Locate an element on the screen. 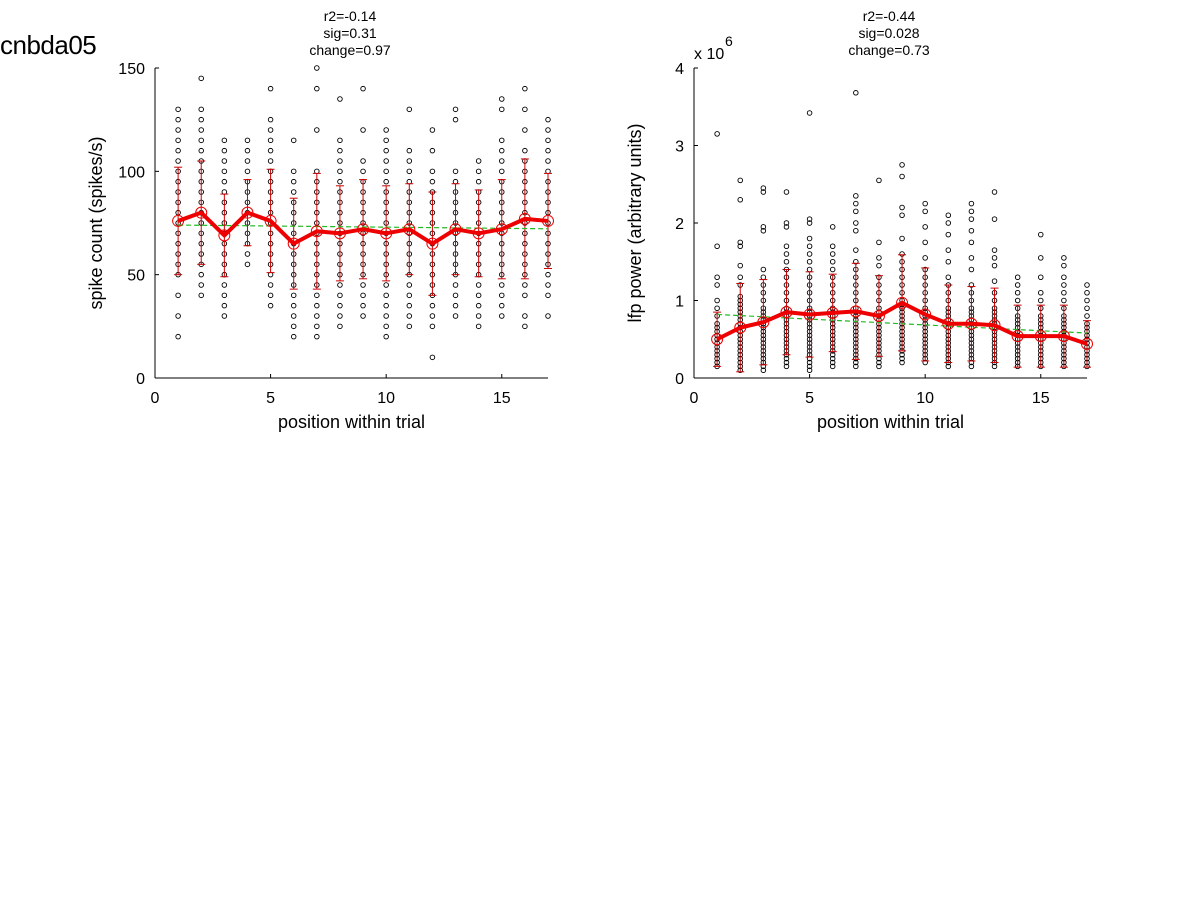 The height and width of the screenshot is (901, 1200). spike-x-tick-label: 0 is located at coordinates (155, 398).